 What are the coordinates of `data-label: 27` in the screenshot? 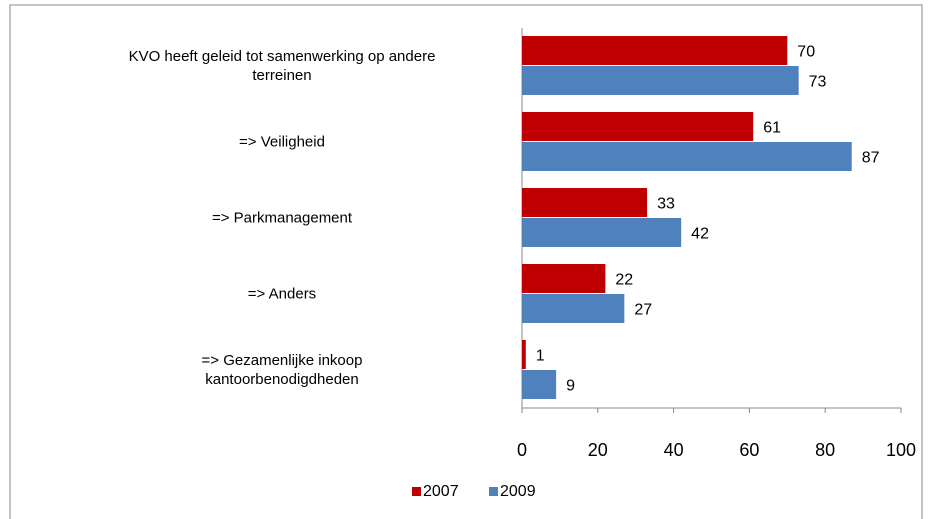 It's located at (643, 310).